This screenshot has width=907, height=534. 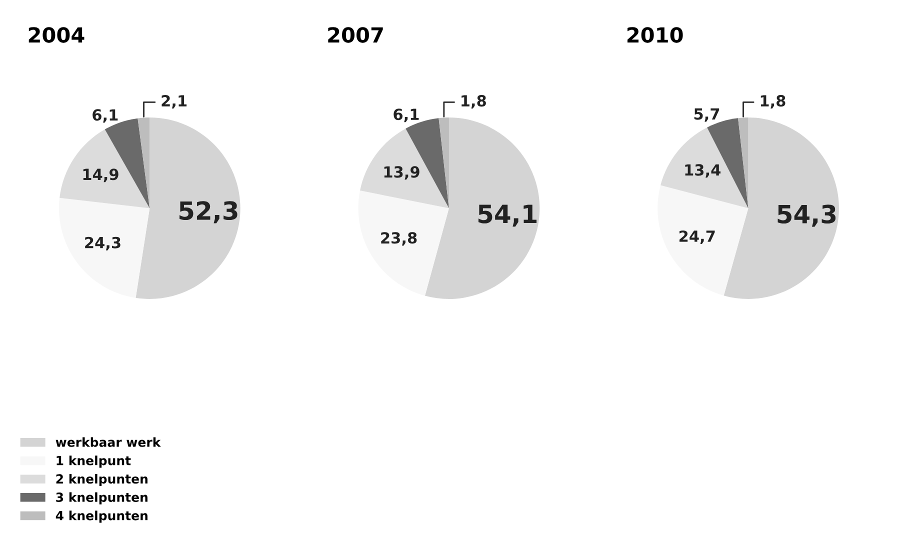 What do you see at coordinates (108, 442) in the screenshot?
I see `legend-label: werkbaar werk` at bounding box center [108, 442].